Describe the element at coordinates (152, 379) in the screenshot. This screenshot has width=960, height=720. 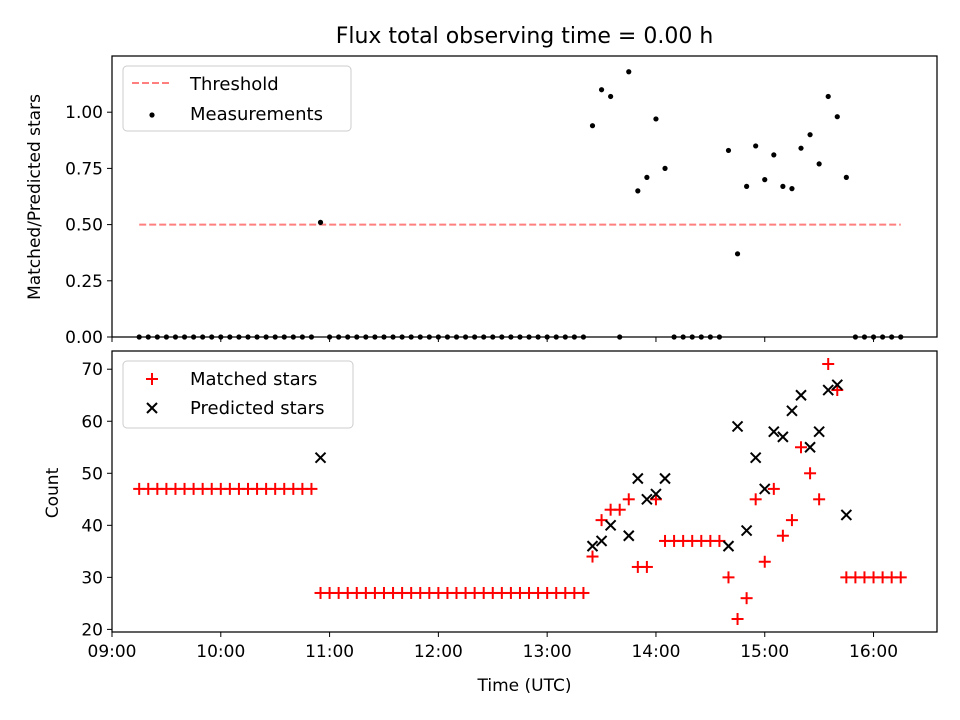
I see `matched-legend-swatch` at that location.